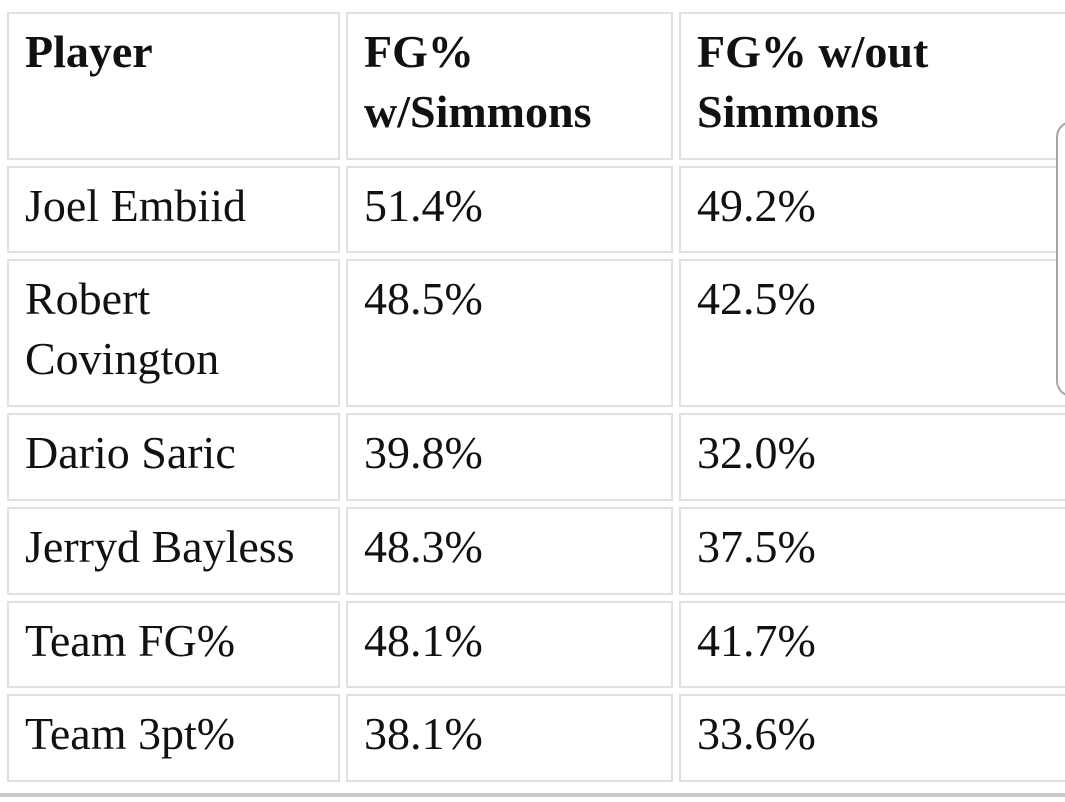 This screenshot has width=1065, height=802. Describe the element at coordinates (173, 738) in the screenshot. I see `player-name-cell: Team 3pt%` at that location.